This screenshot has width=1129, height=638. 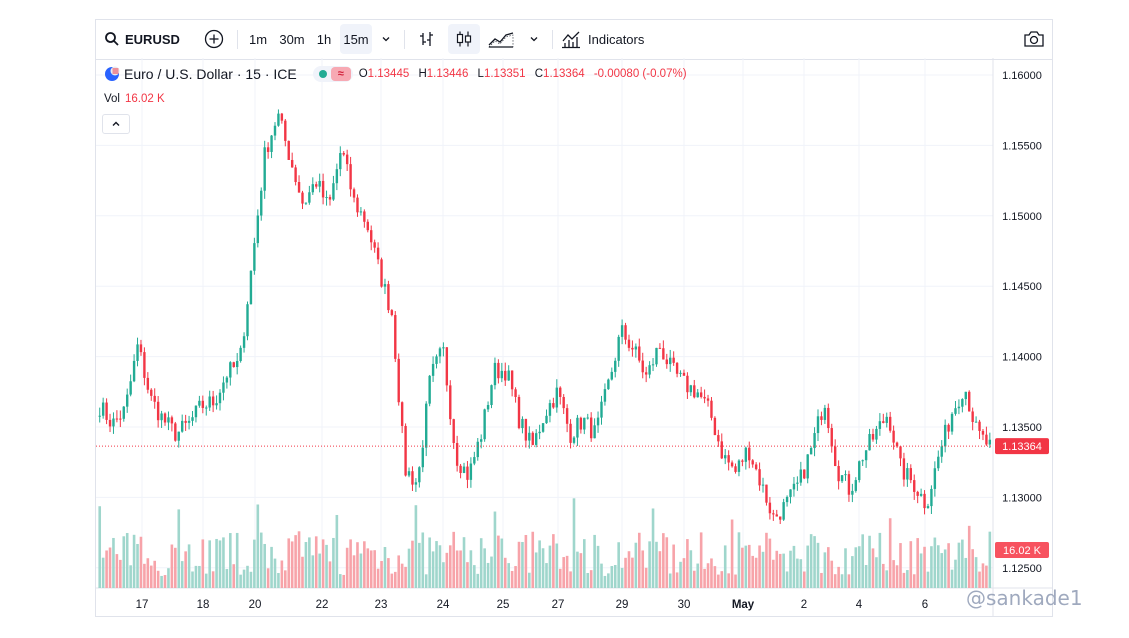 I want to click on time-tick-label: 22, so click(x=322, y=605).